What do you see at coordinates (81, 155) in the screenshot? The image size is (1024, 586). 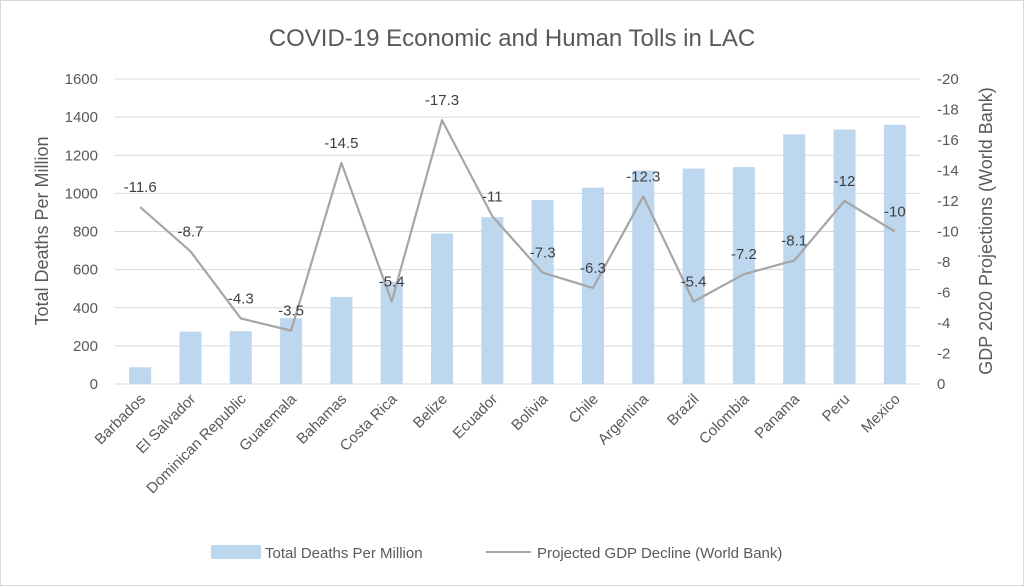 I see `left-tick-label: 1200` at bounding box center [81, 155].